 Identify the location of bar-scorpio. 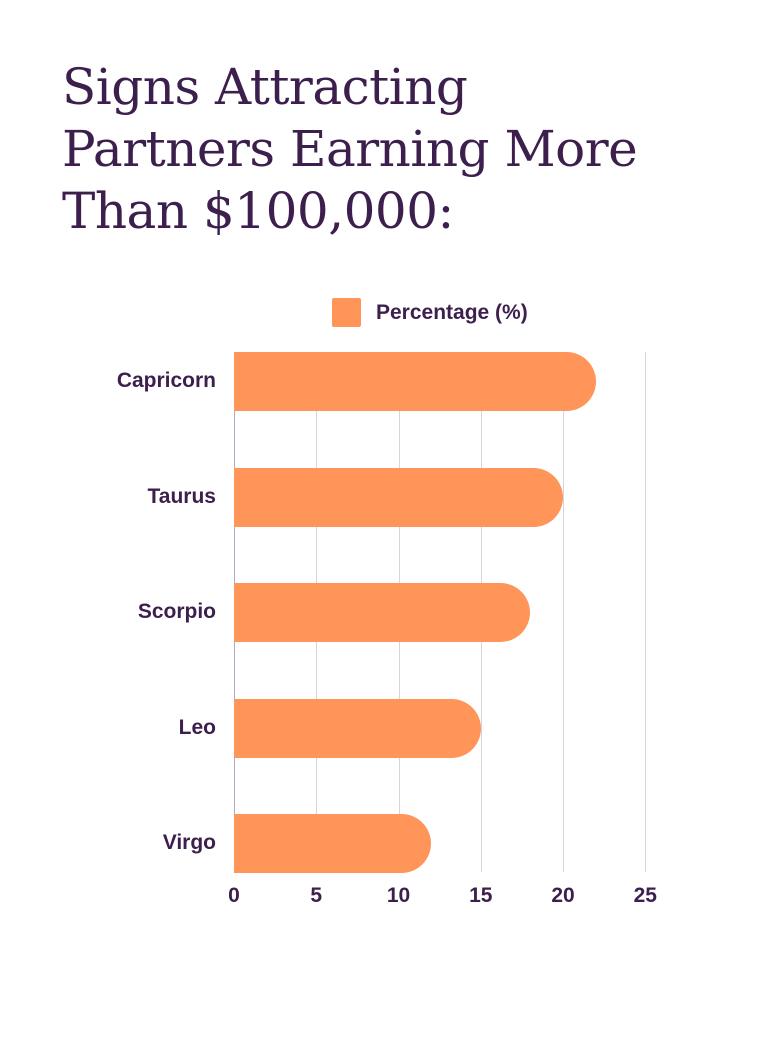
(382, 612).